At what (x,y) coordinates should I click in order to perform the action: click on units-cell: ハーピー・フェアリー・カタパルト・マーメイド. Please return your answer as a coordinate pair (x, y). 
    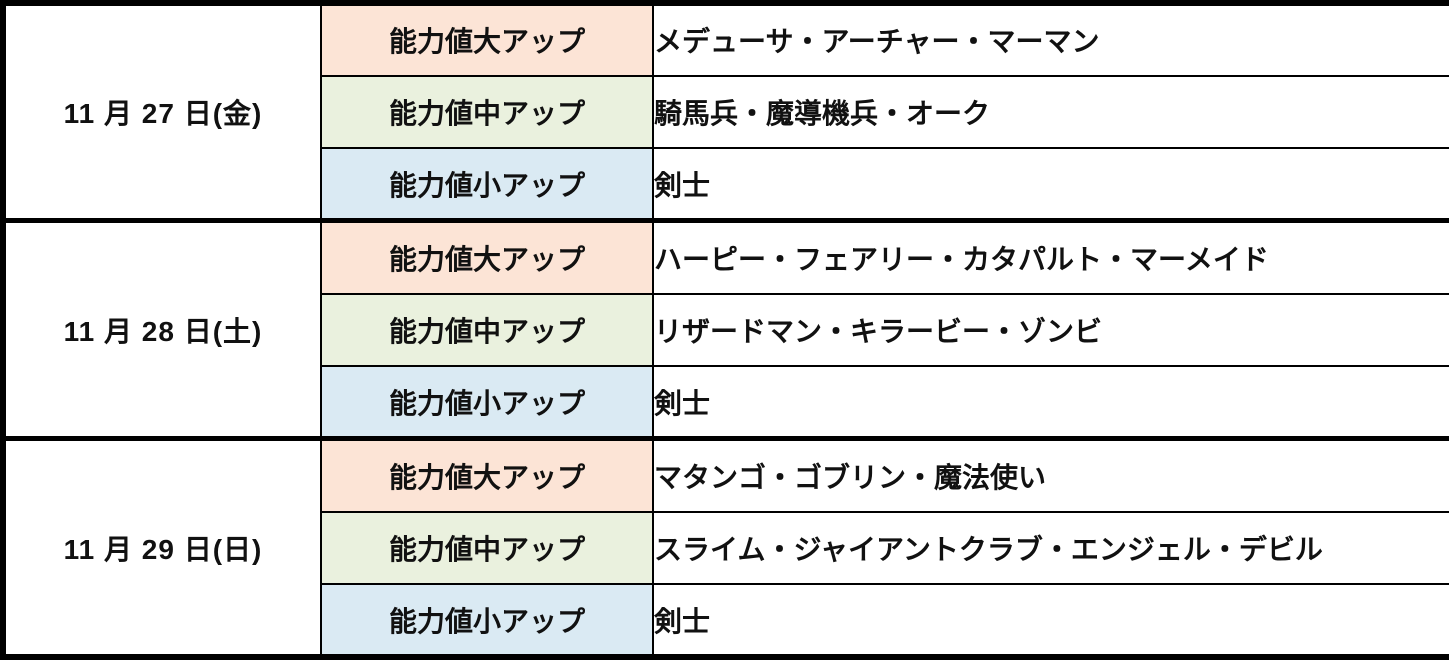
    Looking at the image, I should click on (1050, 256).